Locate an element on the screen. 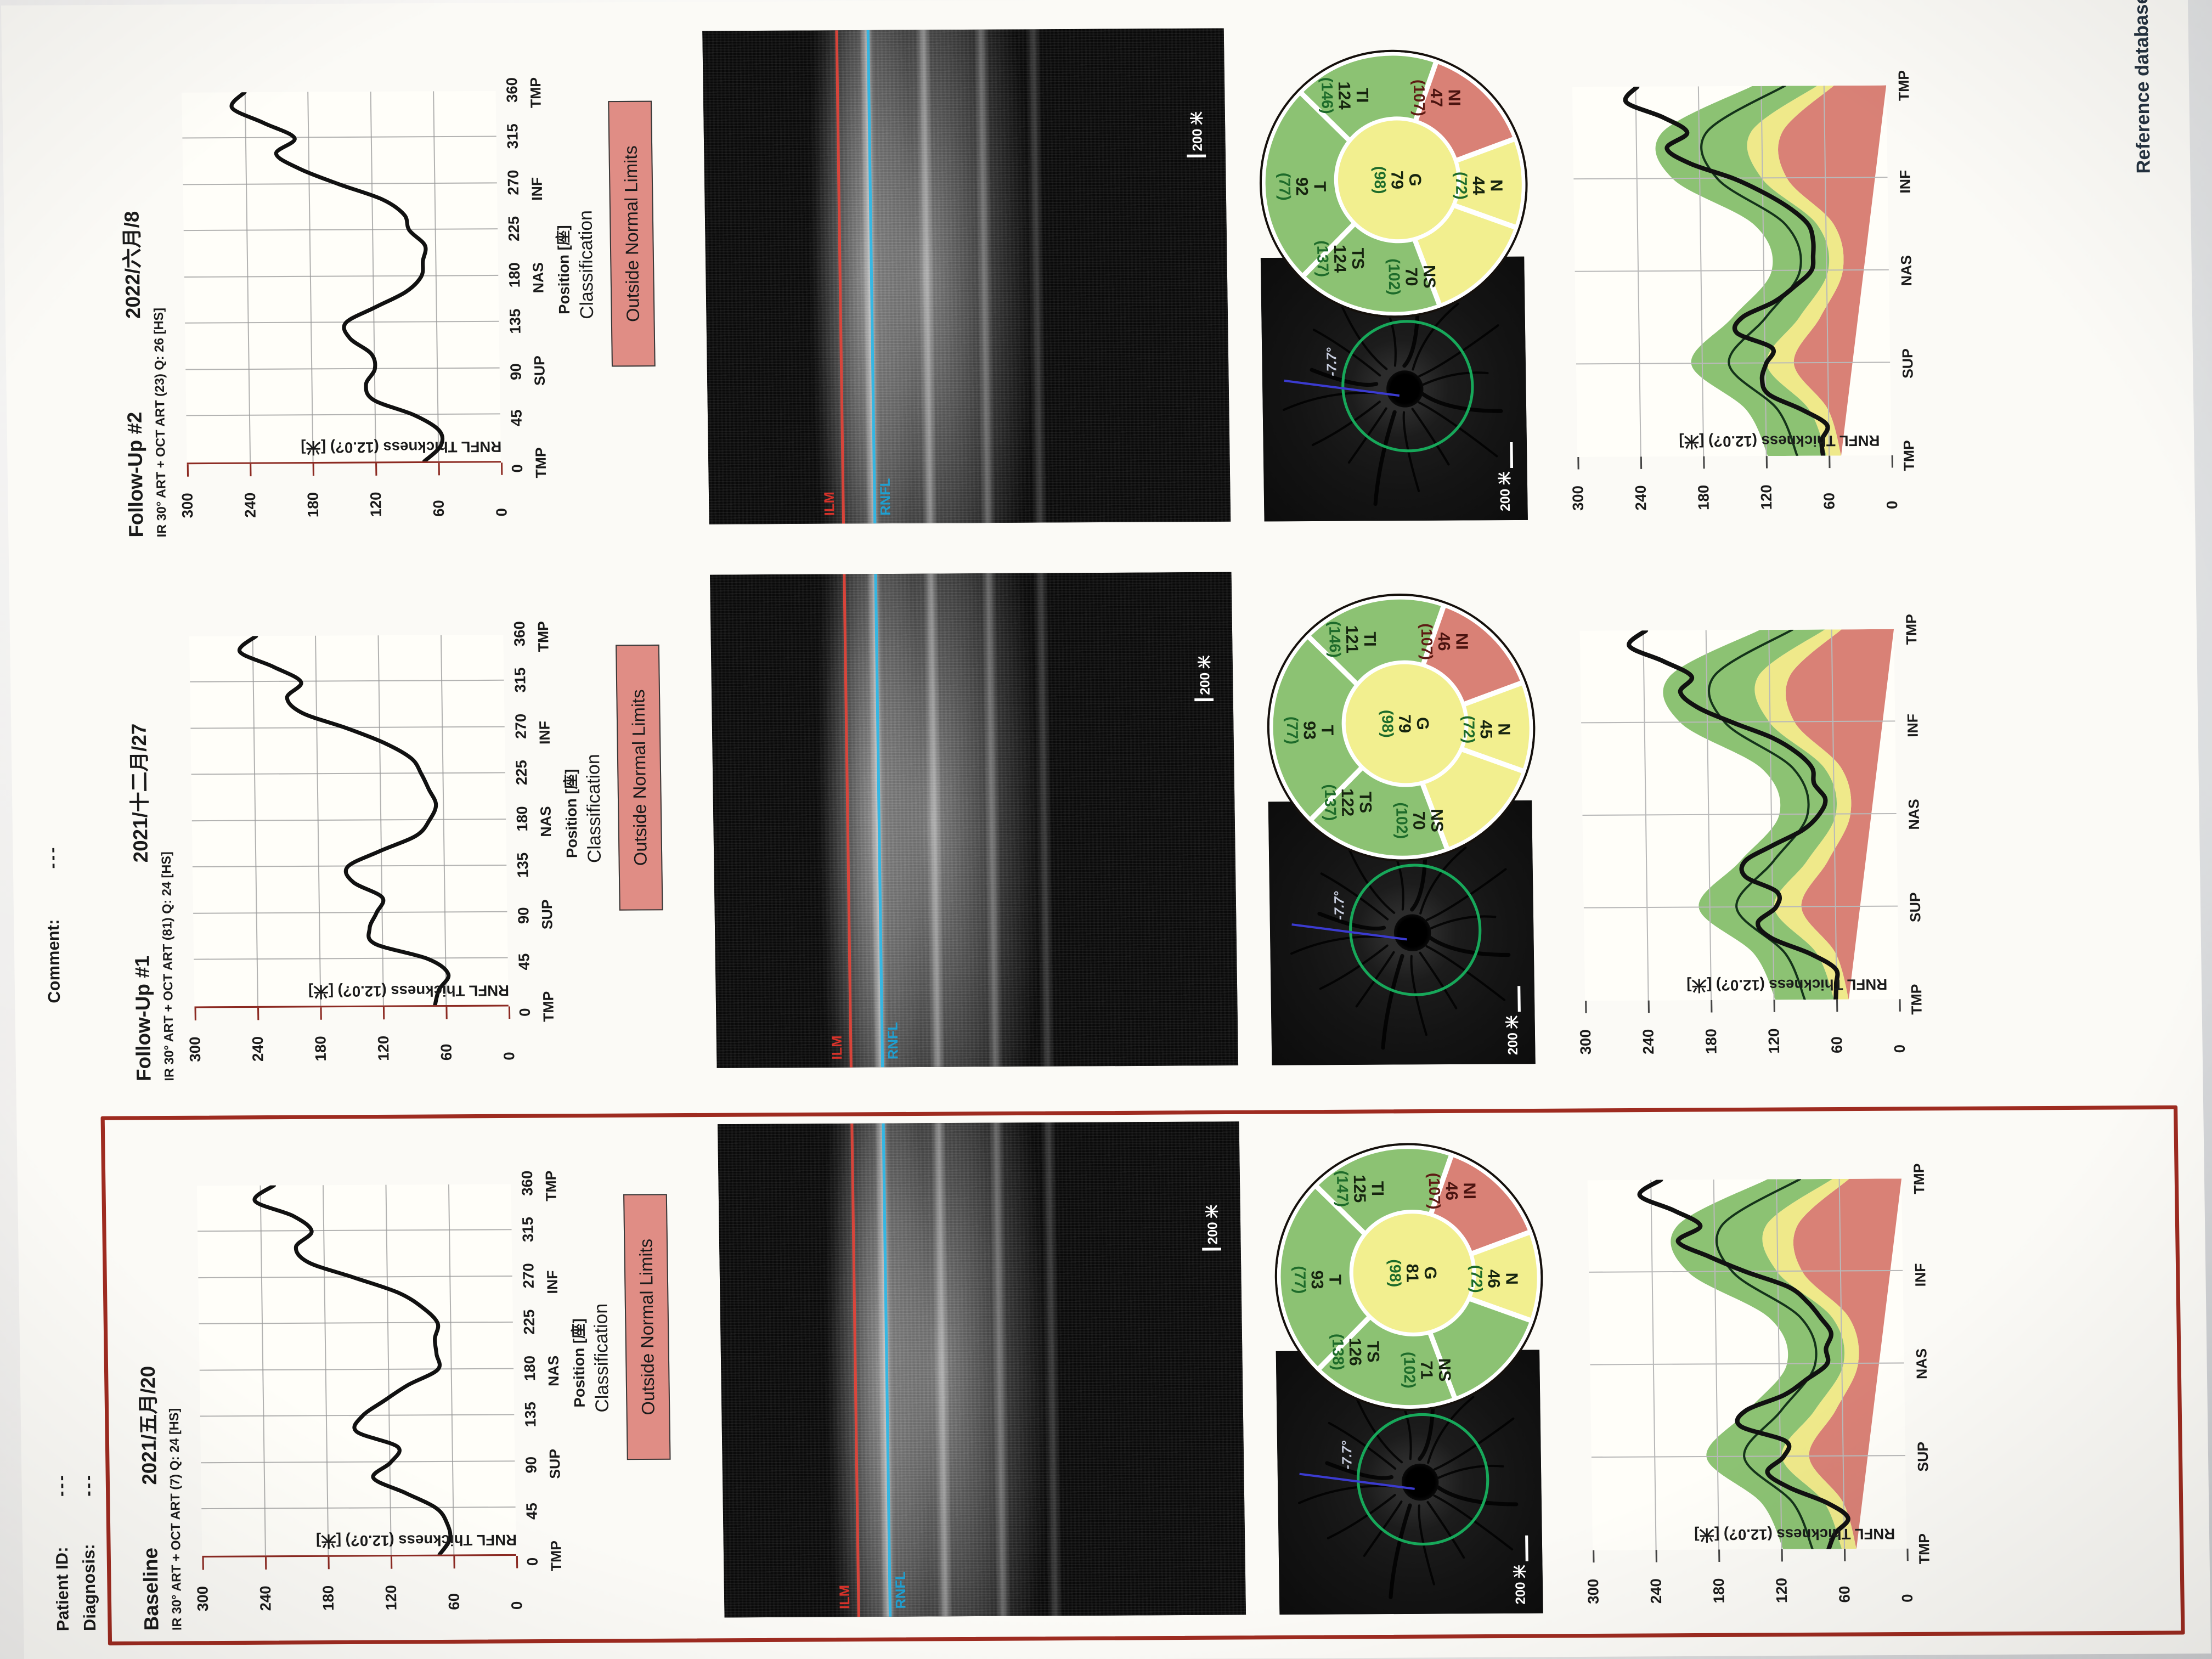 This screenshot has height=1659, width=2212. normative-mean-curve is located at coordinates (1751, 271).